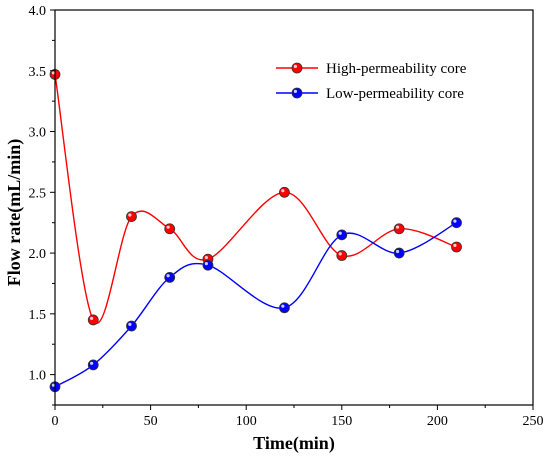  What do you see at coordinates (294, 443) in the screenshot?
I see `x-axis-title: Time(min)` at bounding box center [294, 443].